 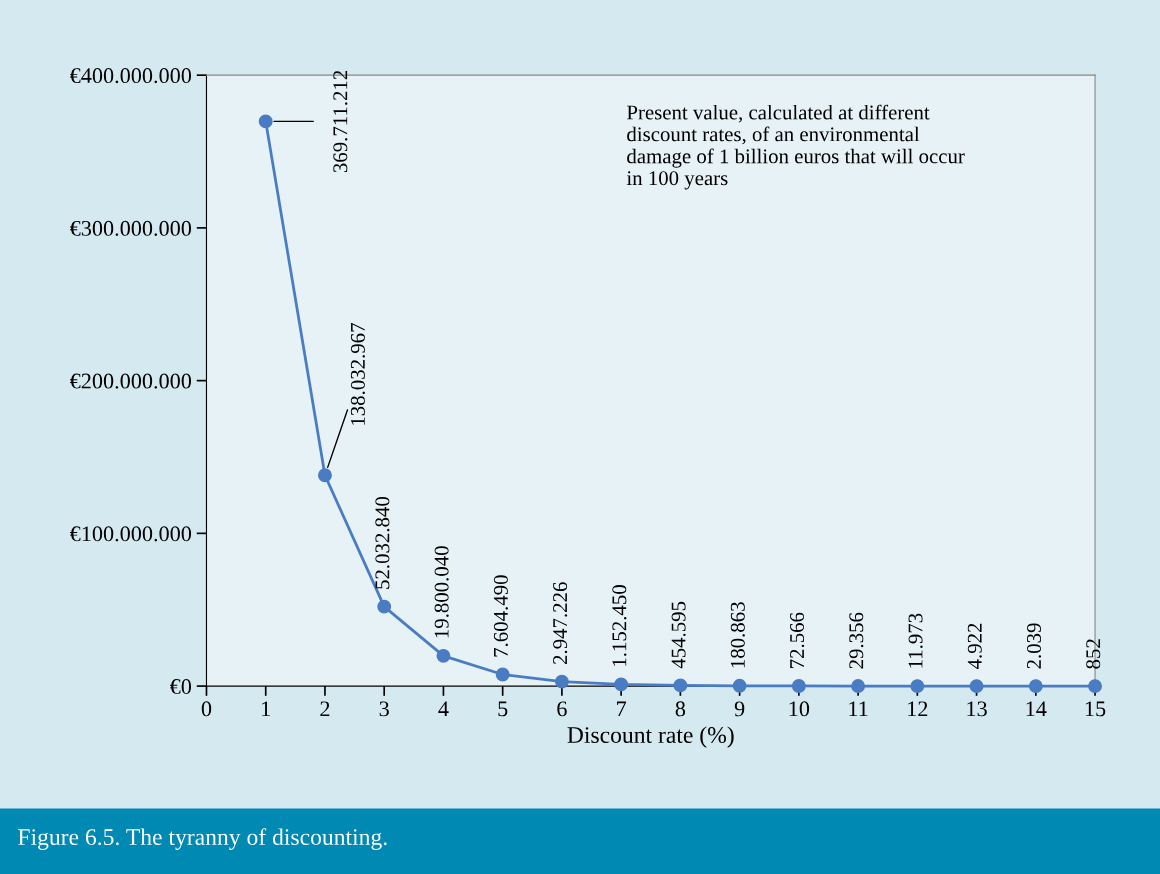 What do you see at coordinates (503, 709) in the screenshot?
I see `x-tick-label: 5` at bounding box center [503, 709].